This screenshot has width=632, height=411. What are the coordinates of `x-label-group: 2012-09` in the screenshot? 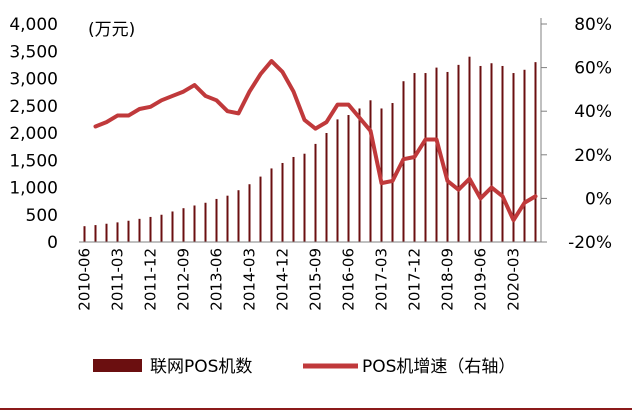 It's located at (184, 279).